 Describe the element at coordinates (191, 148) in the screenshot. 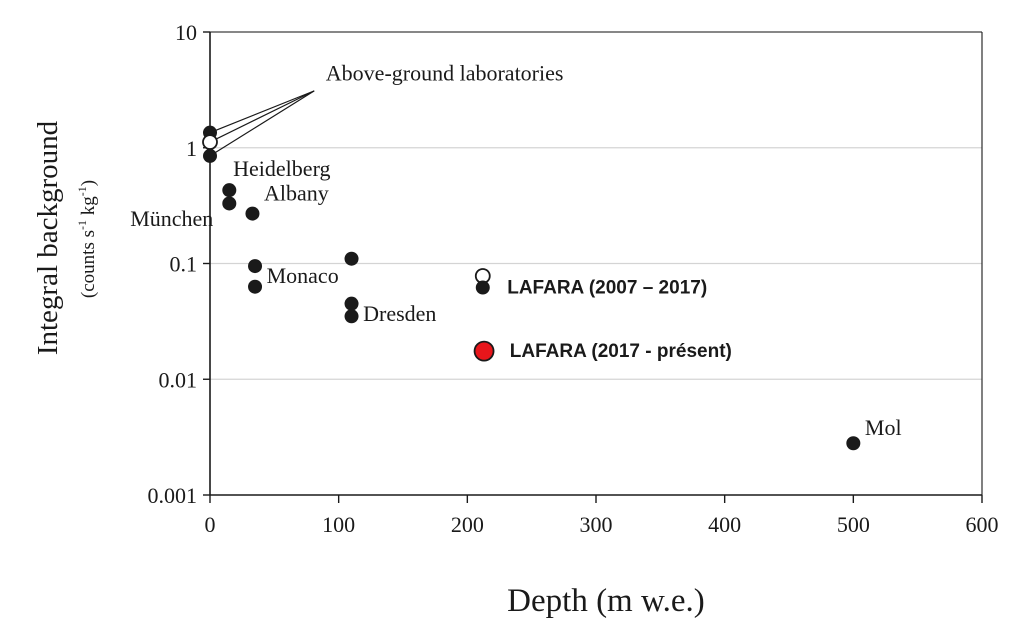

I see `y-tick-label-3: 1` at that location.